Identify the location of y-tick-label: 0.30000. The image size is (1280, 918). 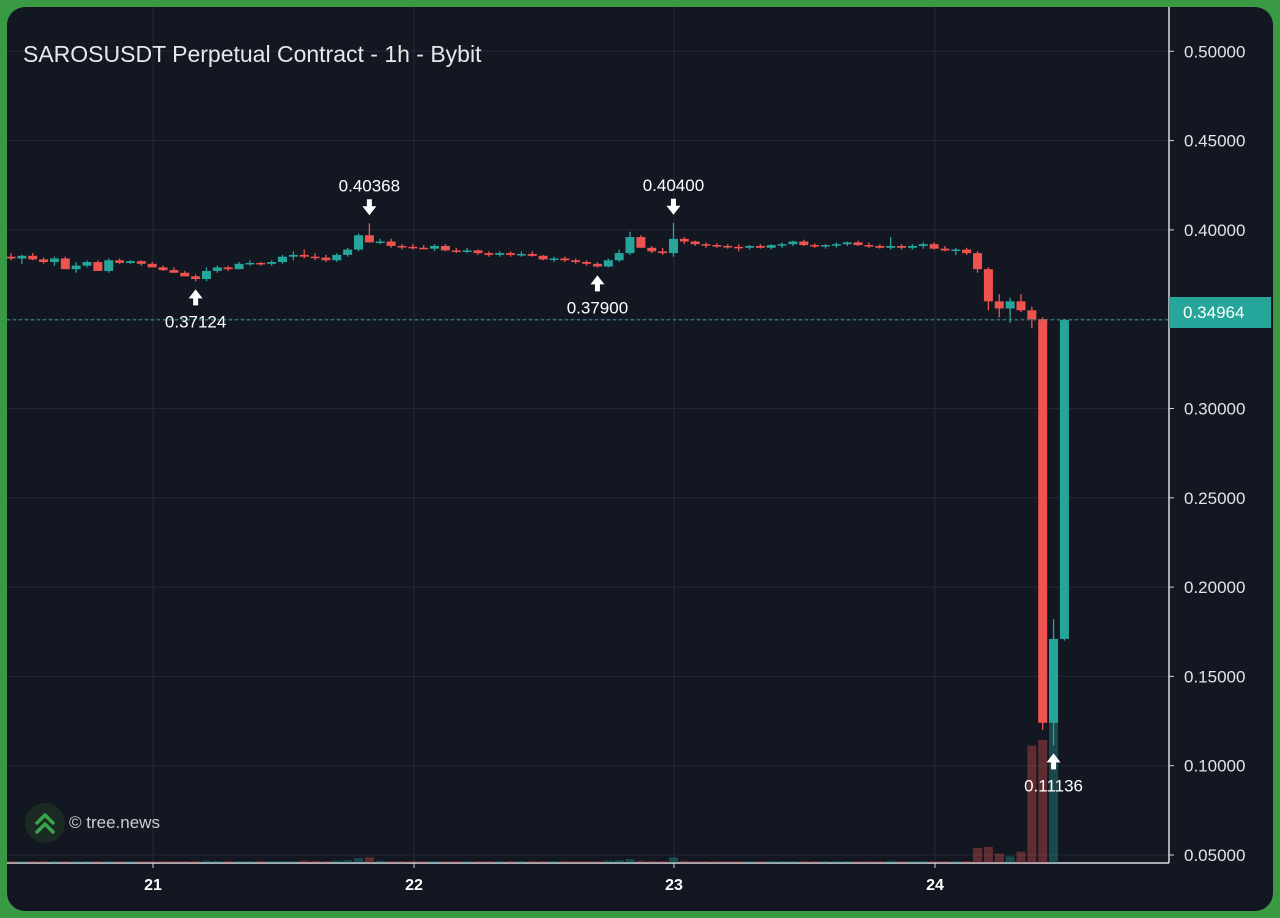
(1214, 409).